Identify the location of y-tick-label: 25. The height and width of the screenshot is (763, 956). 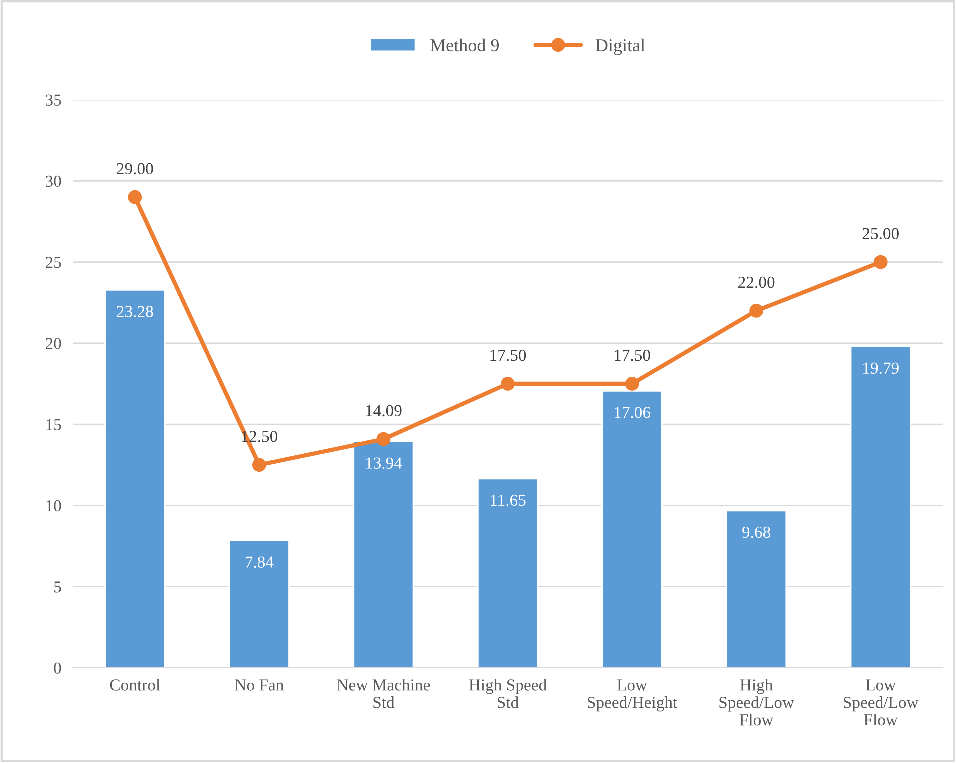
(54, 262).